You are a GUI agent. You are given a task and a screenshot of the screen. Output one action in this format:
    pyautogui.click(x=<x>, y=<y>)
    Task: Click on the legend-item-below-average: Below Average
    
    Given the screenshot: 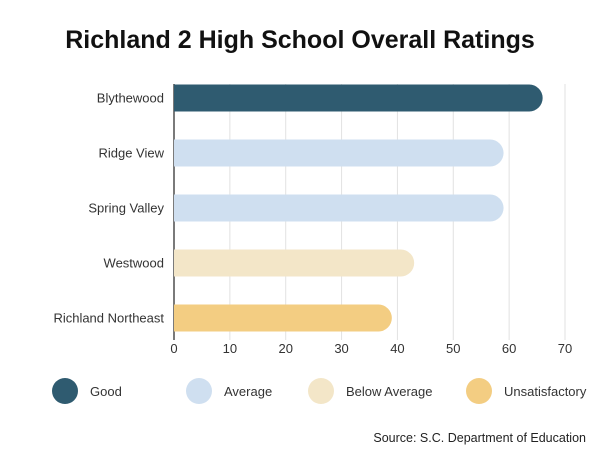 What is the action you would take?
    pyautogui.click(x=370, y=391)
    